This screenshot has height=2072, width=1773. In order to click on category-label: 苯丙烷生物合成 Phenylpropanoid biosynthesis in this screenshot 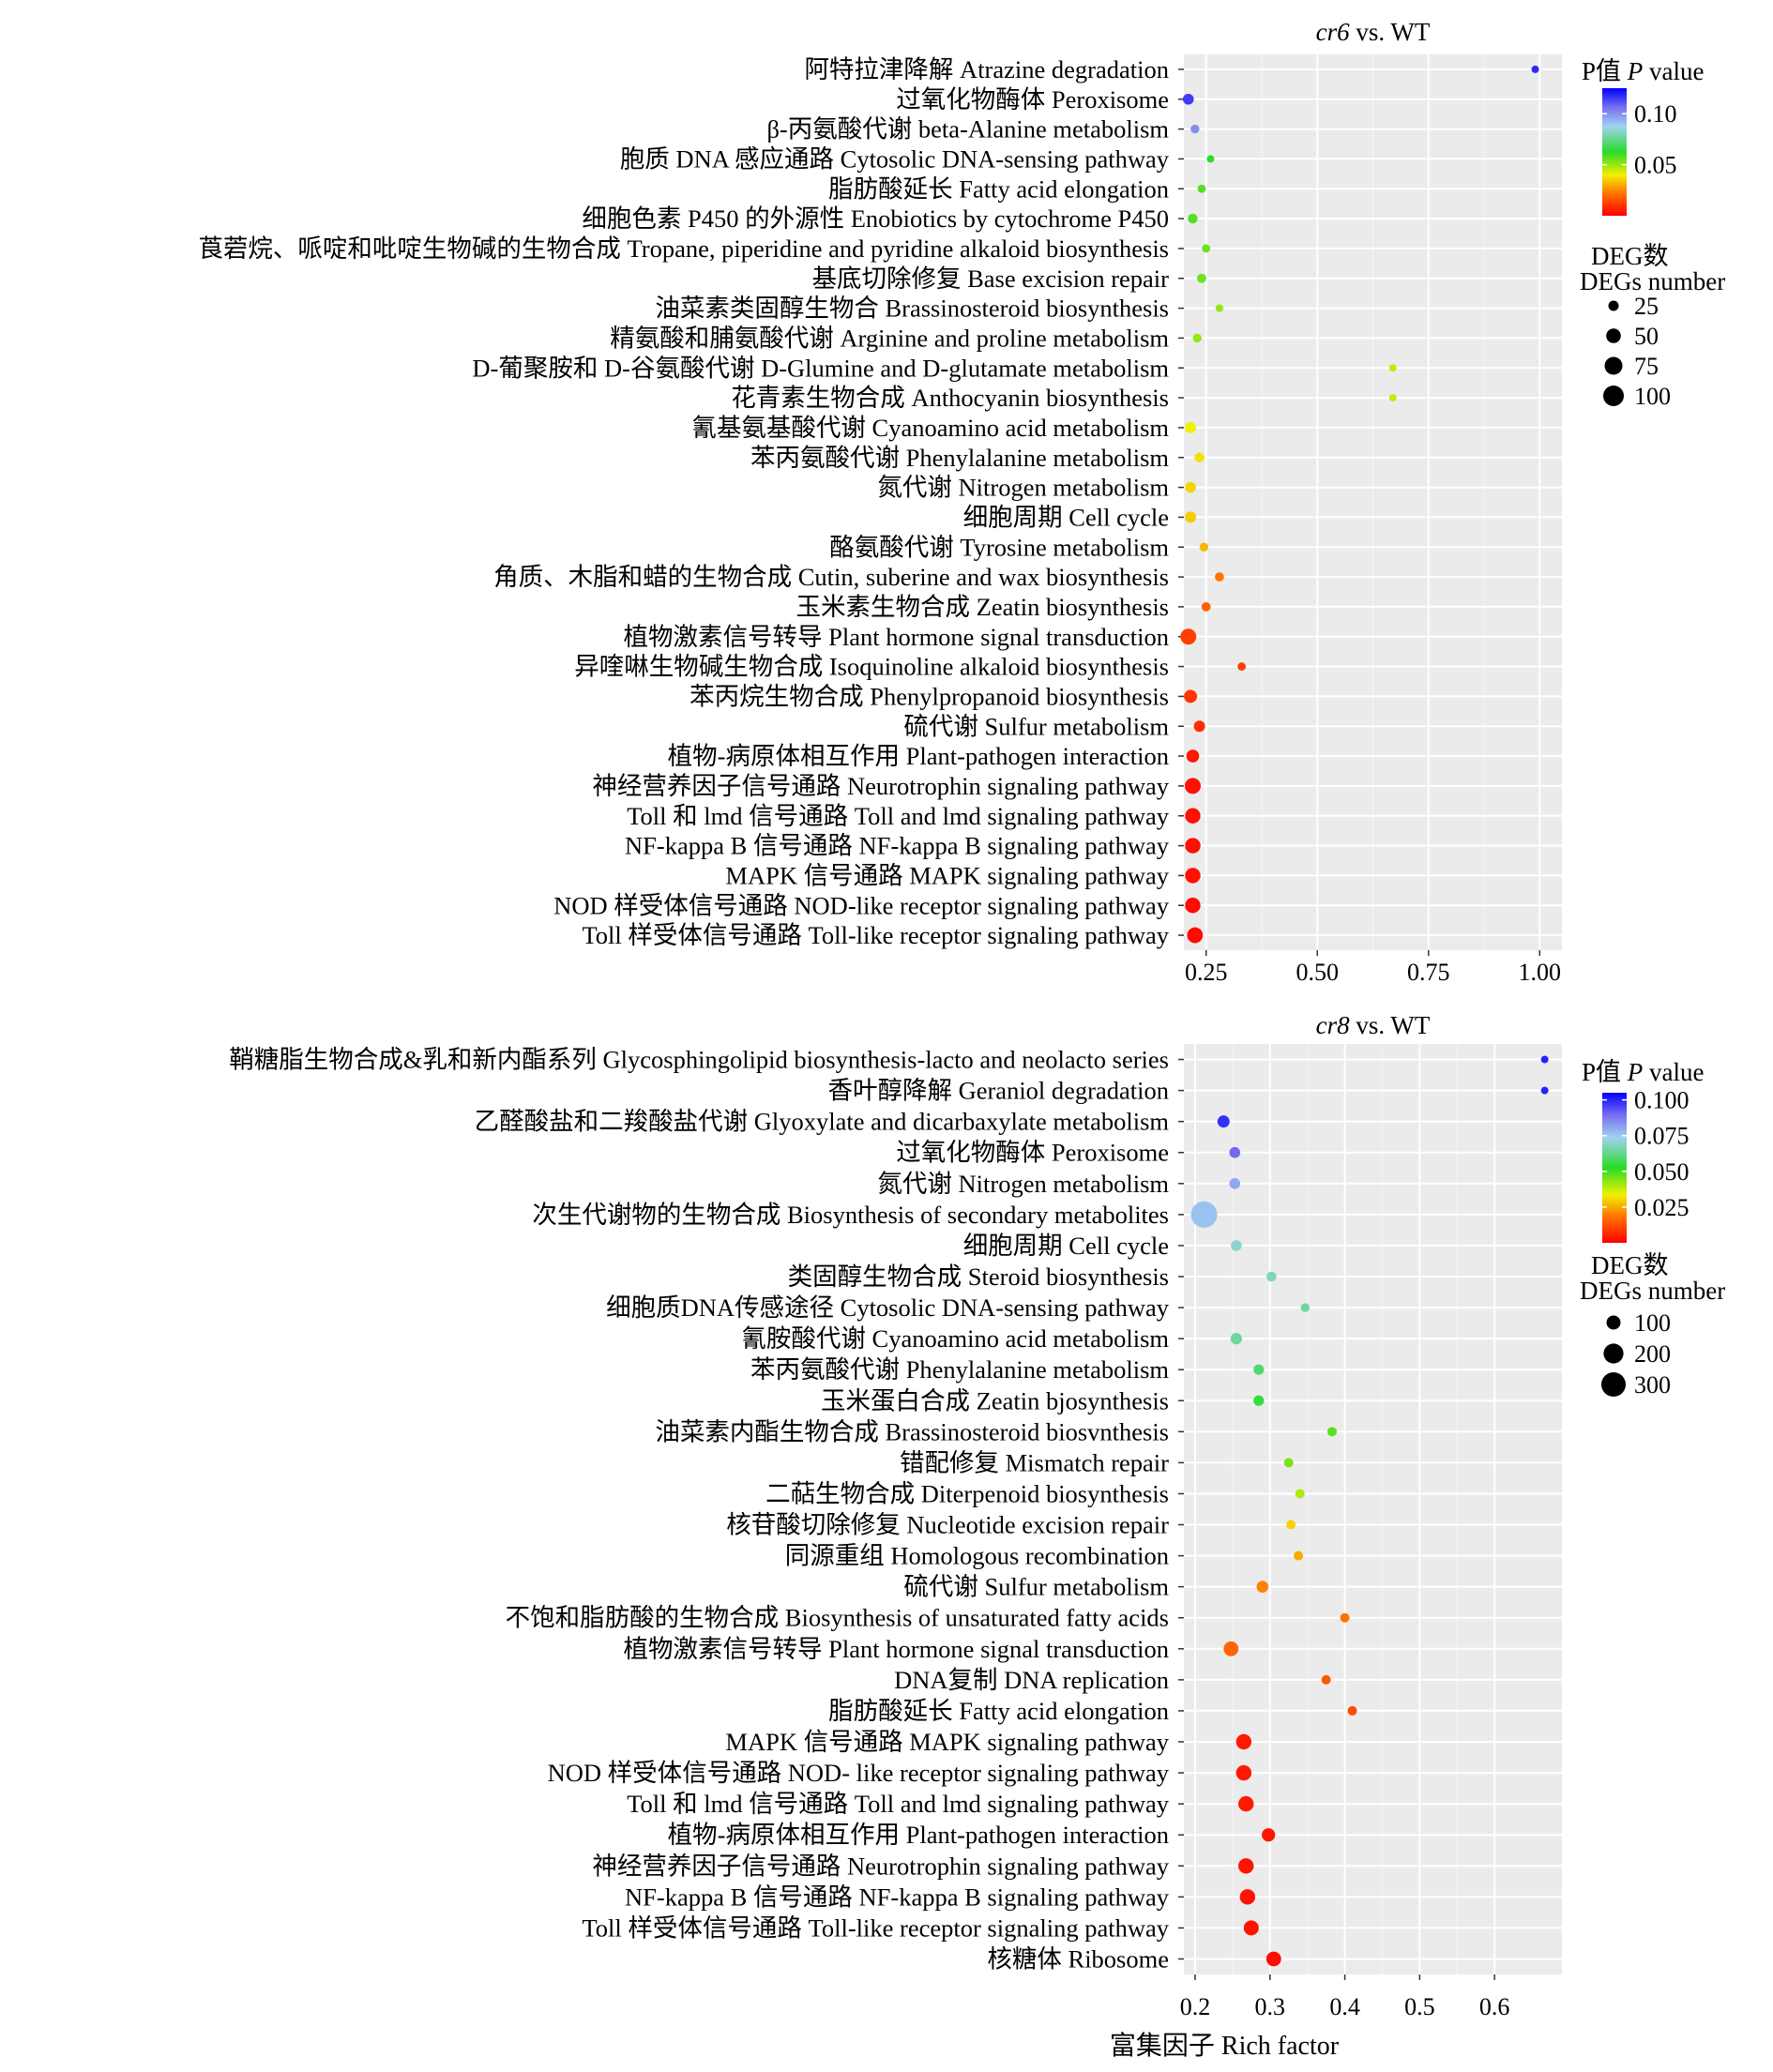, I will do `click(930, 696)`.